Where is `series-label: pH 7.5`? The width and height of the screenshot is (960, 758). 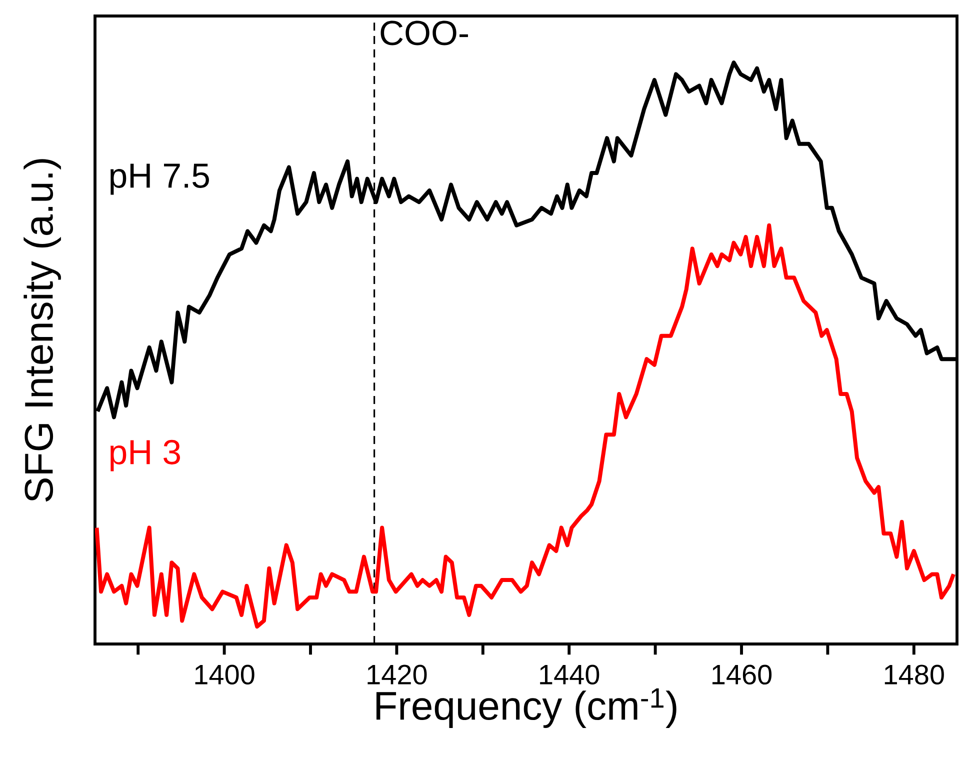 series-label: pH 7.5 is located at coordinates (159, 179).